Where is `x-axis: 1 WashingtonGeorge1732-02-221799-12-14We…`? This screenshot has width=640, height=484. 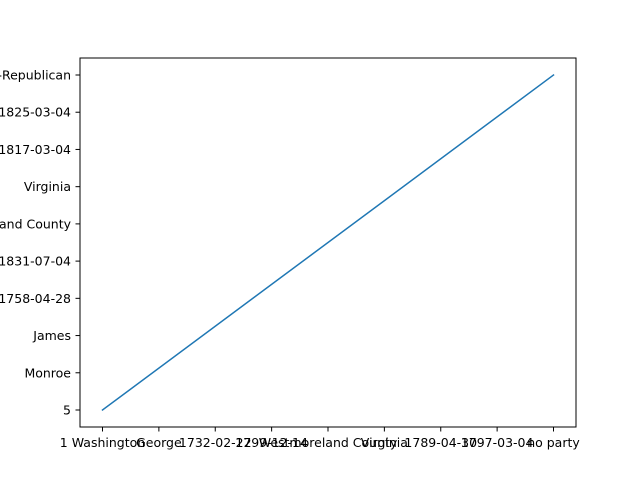 x-axis: 1 WashingtonGeorge1732-02-221799-12-14We… is located at coordinates (320, 438).